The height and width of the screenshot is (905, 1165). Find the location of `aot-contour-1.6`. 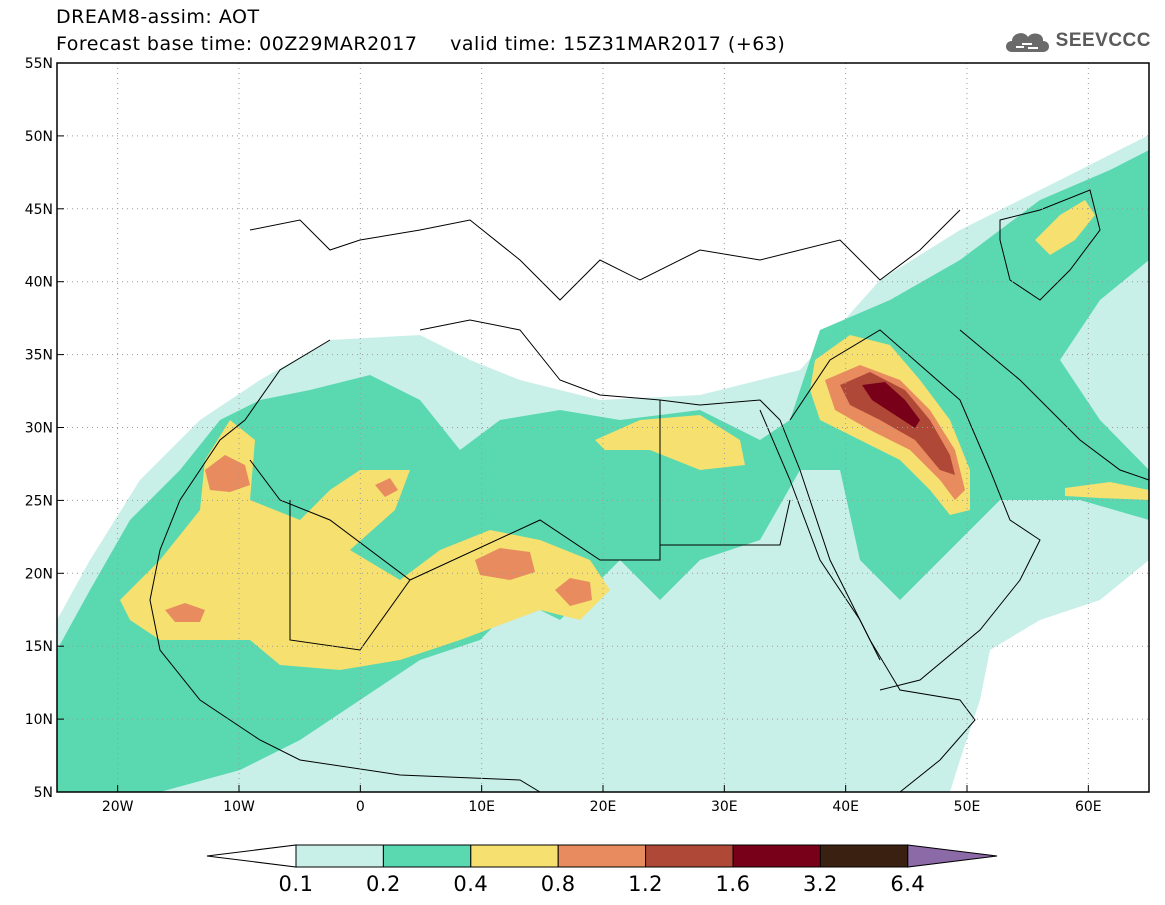

aot-contour-1.6 is located at coordinates (891, 405).